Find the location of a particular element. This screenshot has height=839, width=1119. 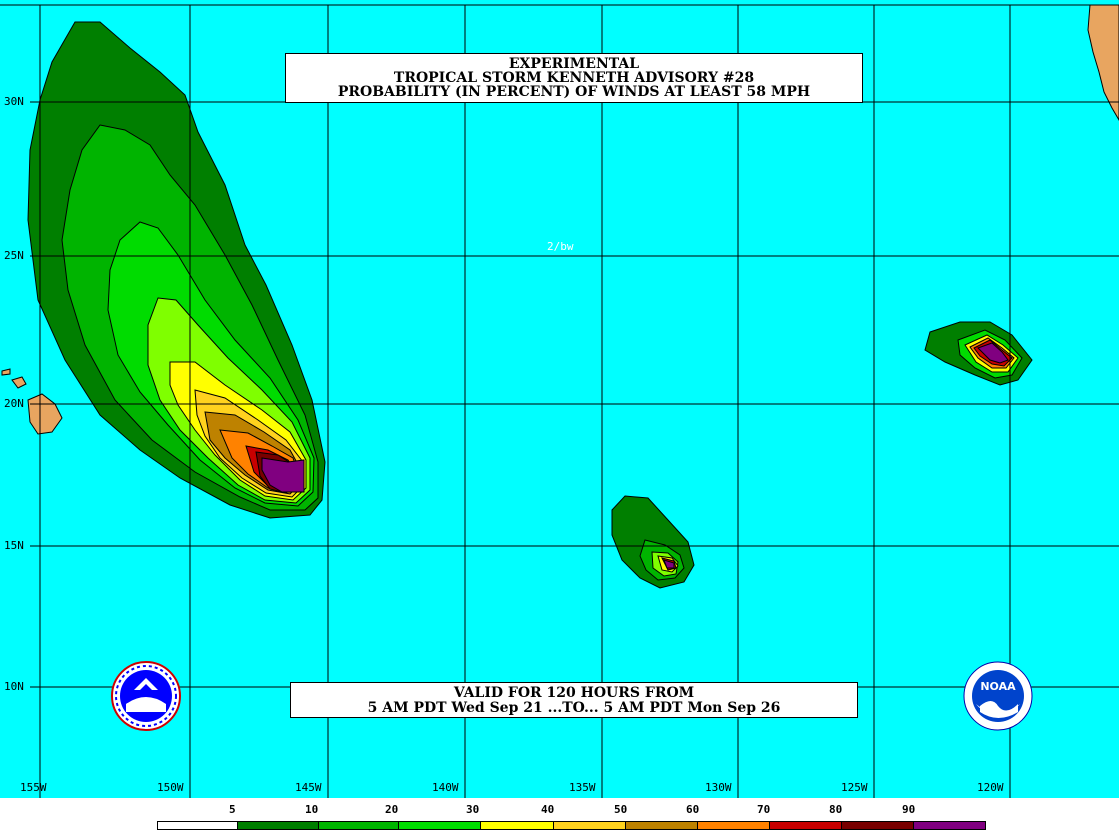

lon-label-130w: 130W is located at coordinates (718, 787).